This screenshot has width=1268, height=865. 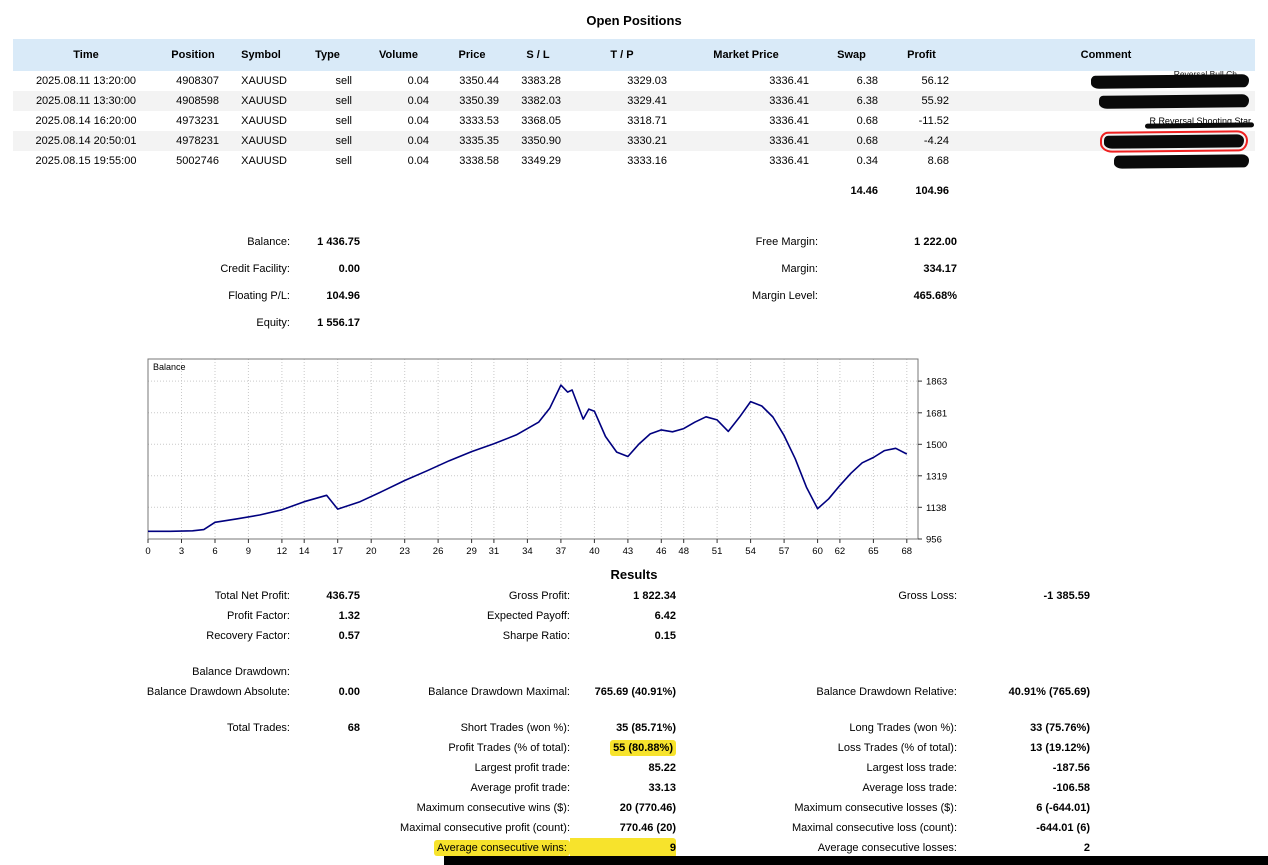 I want to click on svg-text: 65, so click(x=873, y=551).